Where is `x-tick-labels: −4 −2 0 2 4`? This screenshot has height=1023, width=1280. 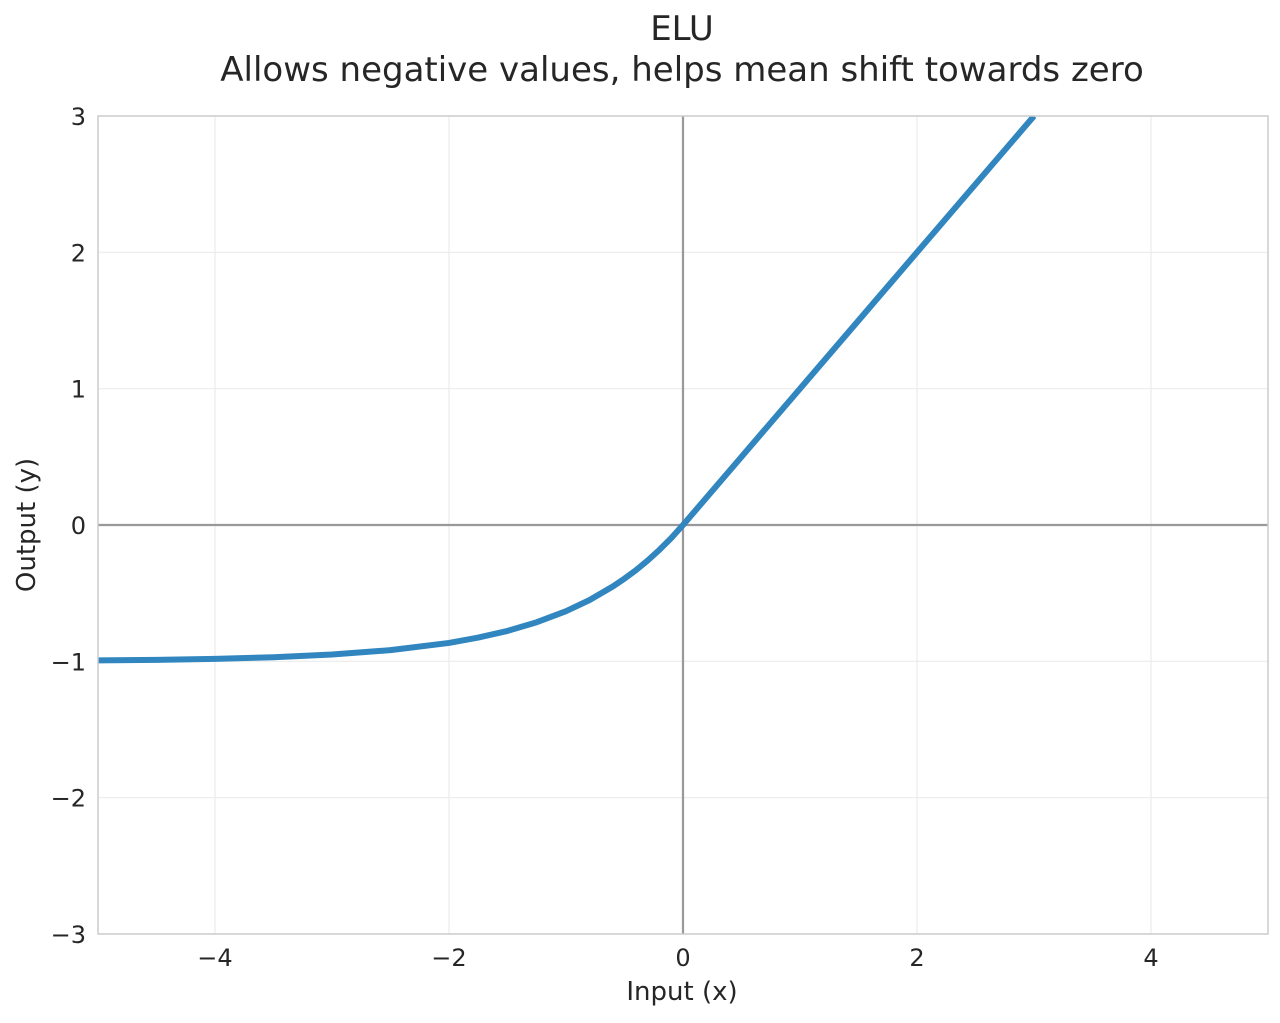
x-tick-labels: −4 −2 0 2 4 is located at coordinates (677, 958).